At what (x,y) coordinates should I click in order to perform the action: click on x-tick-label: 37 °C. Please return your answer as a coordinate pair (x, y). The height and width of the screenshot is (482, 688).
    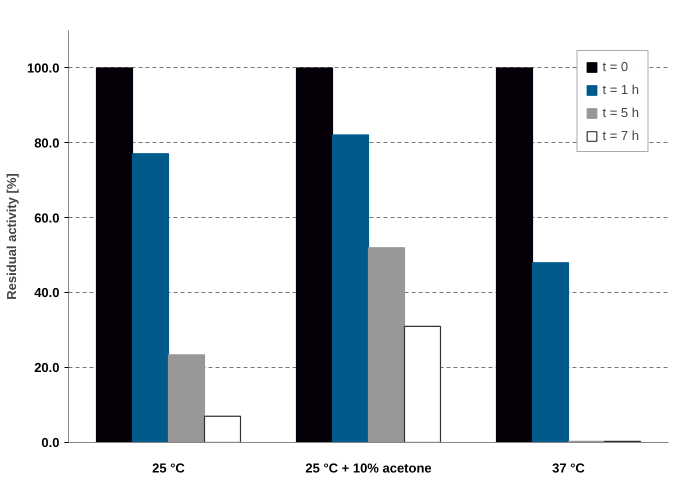
    Looking at the image, I should click on (569, 468).